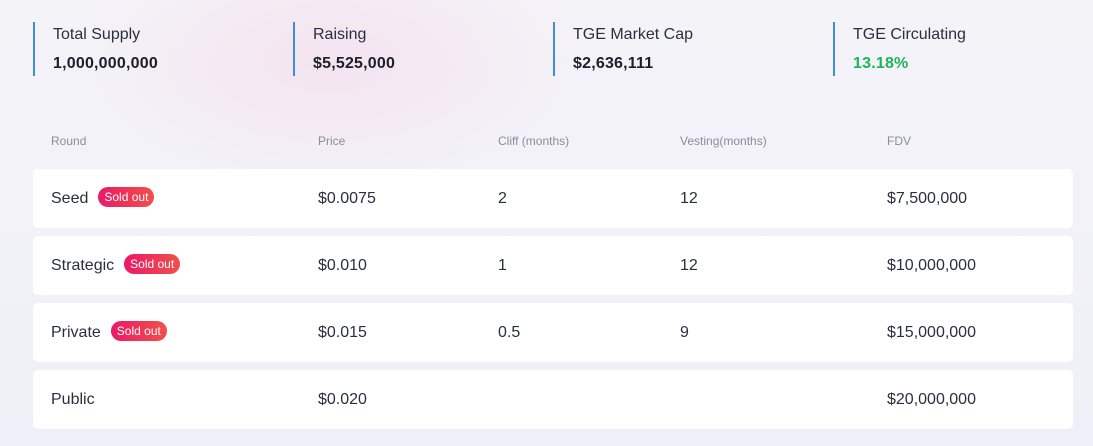 The width and height of the screenshot is (1093, 446). Describe the element at coordinates (553, 399) in the screenshot. I see `table-row: Public $0.020 $20,000,000` at that location.